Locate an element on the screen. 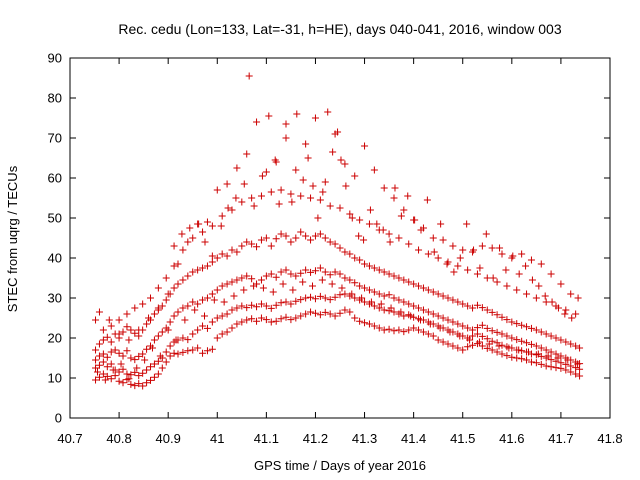 This screenshot has height=480, width=640. y-tick-label: 20 is located at coordinates (55, 338).